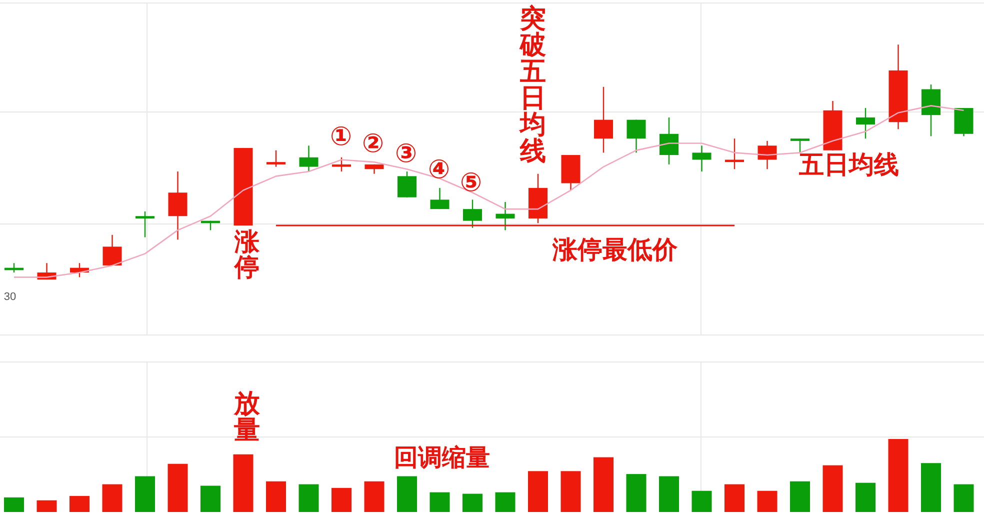  I want to click on annotation: 涨停, so click(247, 255).